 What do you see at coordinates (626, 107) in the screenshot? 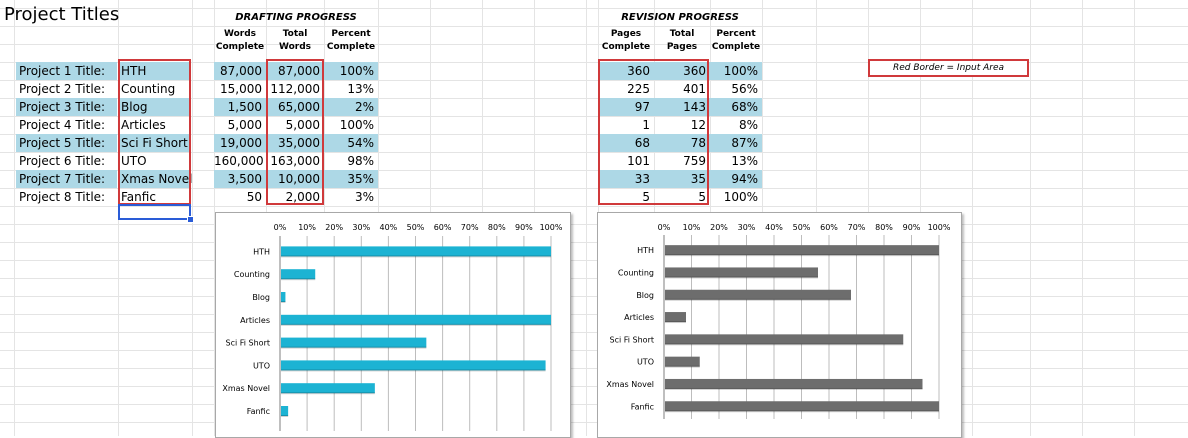
I see `pages-complete-cell: 97` at bounding box center [626, 107].